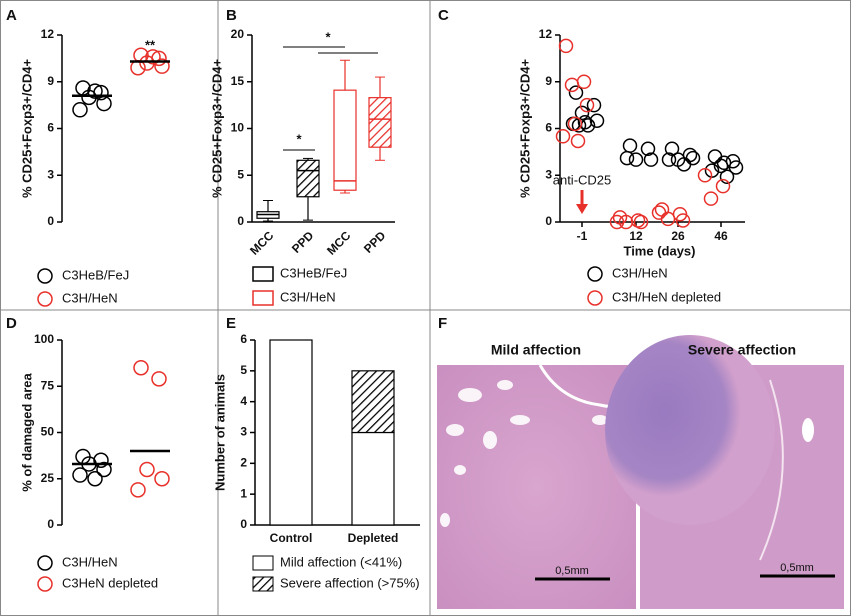 The width and height of the screenshot is (851, 616). What do you see at coordinates (771, 470) in the screenshot?
I see `vessel` at bounding box center [771, 470].